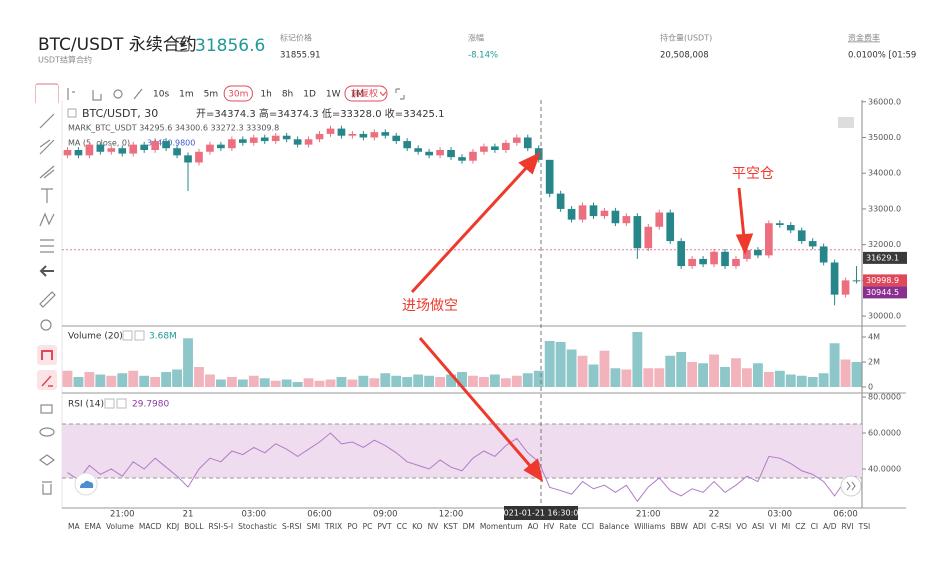 The width and height of the screenshot is (938, 572). What do you see at coordinates (182, 44) in the screenshot?
I see `symbol-dropdown` at bounding box center [182, 44].